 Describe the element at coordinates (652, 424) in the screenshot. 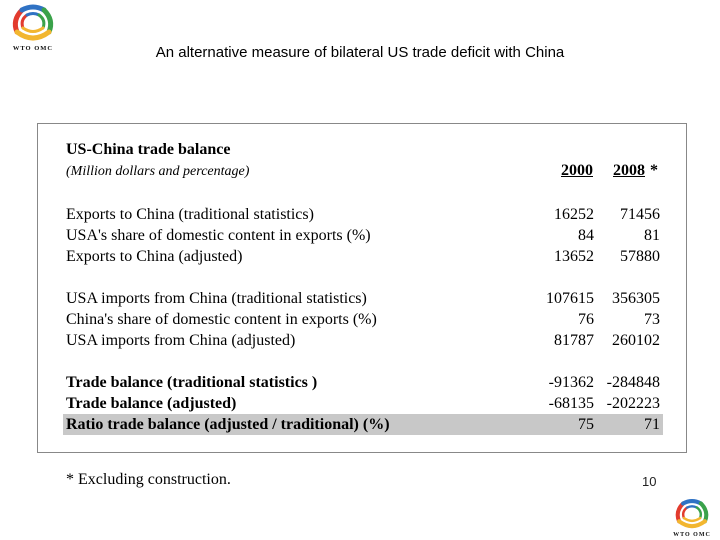

I see `value-2008: 71` at that location.